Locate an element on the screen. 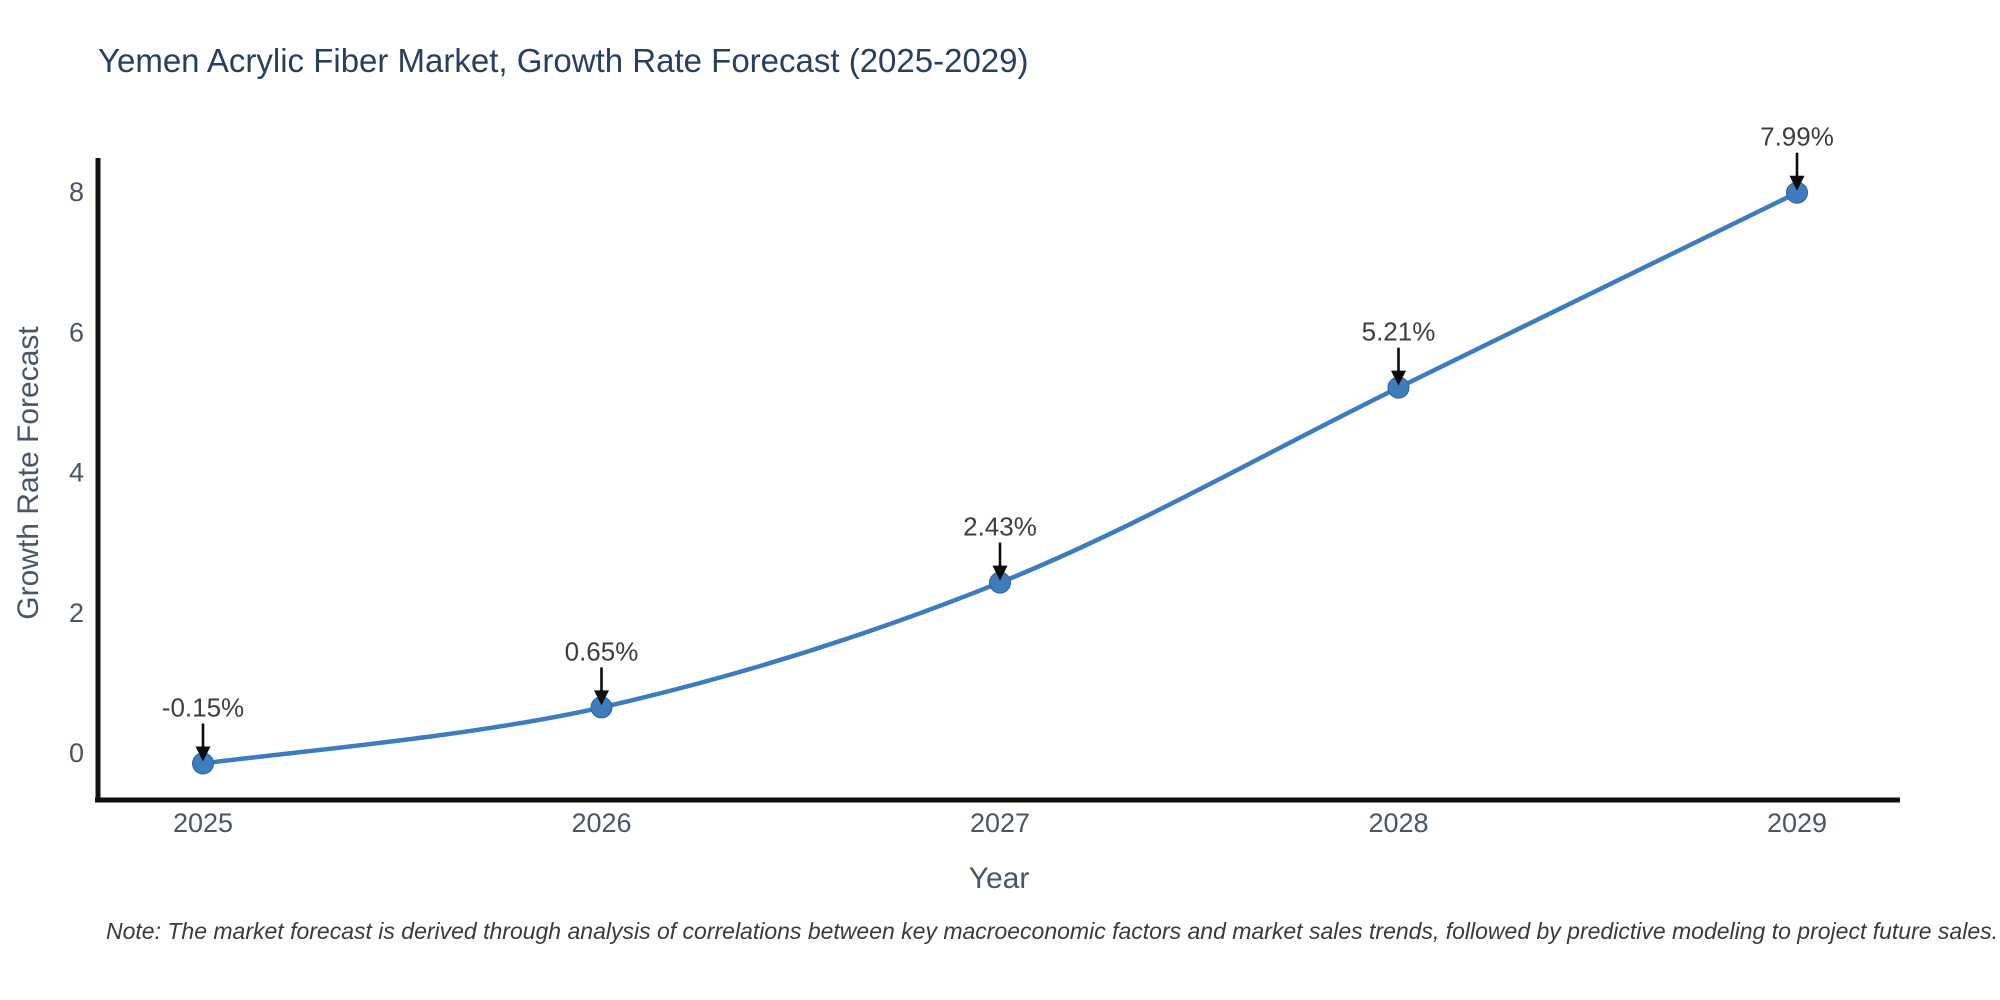 This screenshot has height=1000, width=2000. x-tick-label: 2026 is located at coordinates (601, 823).